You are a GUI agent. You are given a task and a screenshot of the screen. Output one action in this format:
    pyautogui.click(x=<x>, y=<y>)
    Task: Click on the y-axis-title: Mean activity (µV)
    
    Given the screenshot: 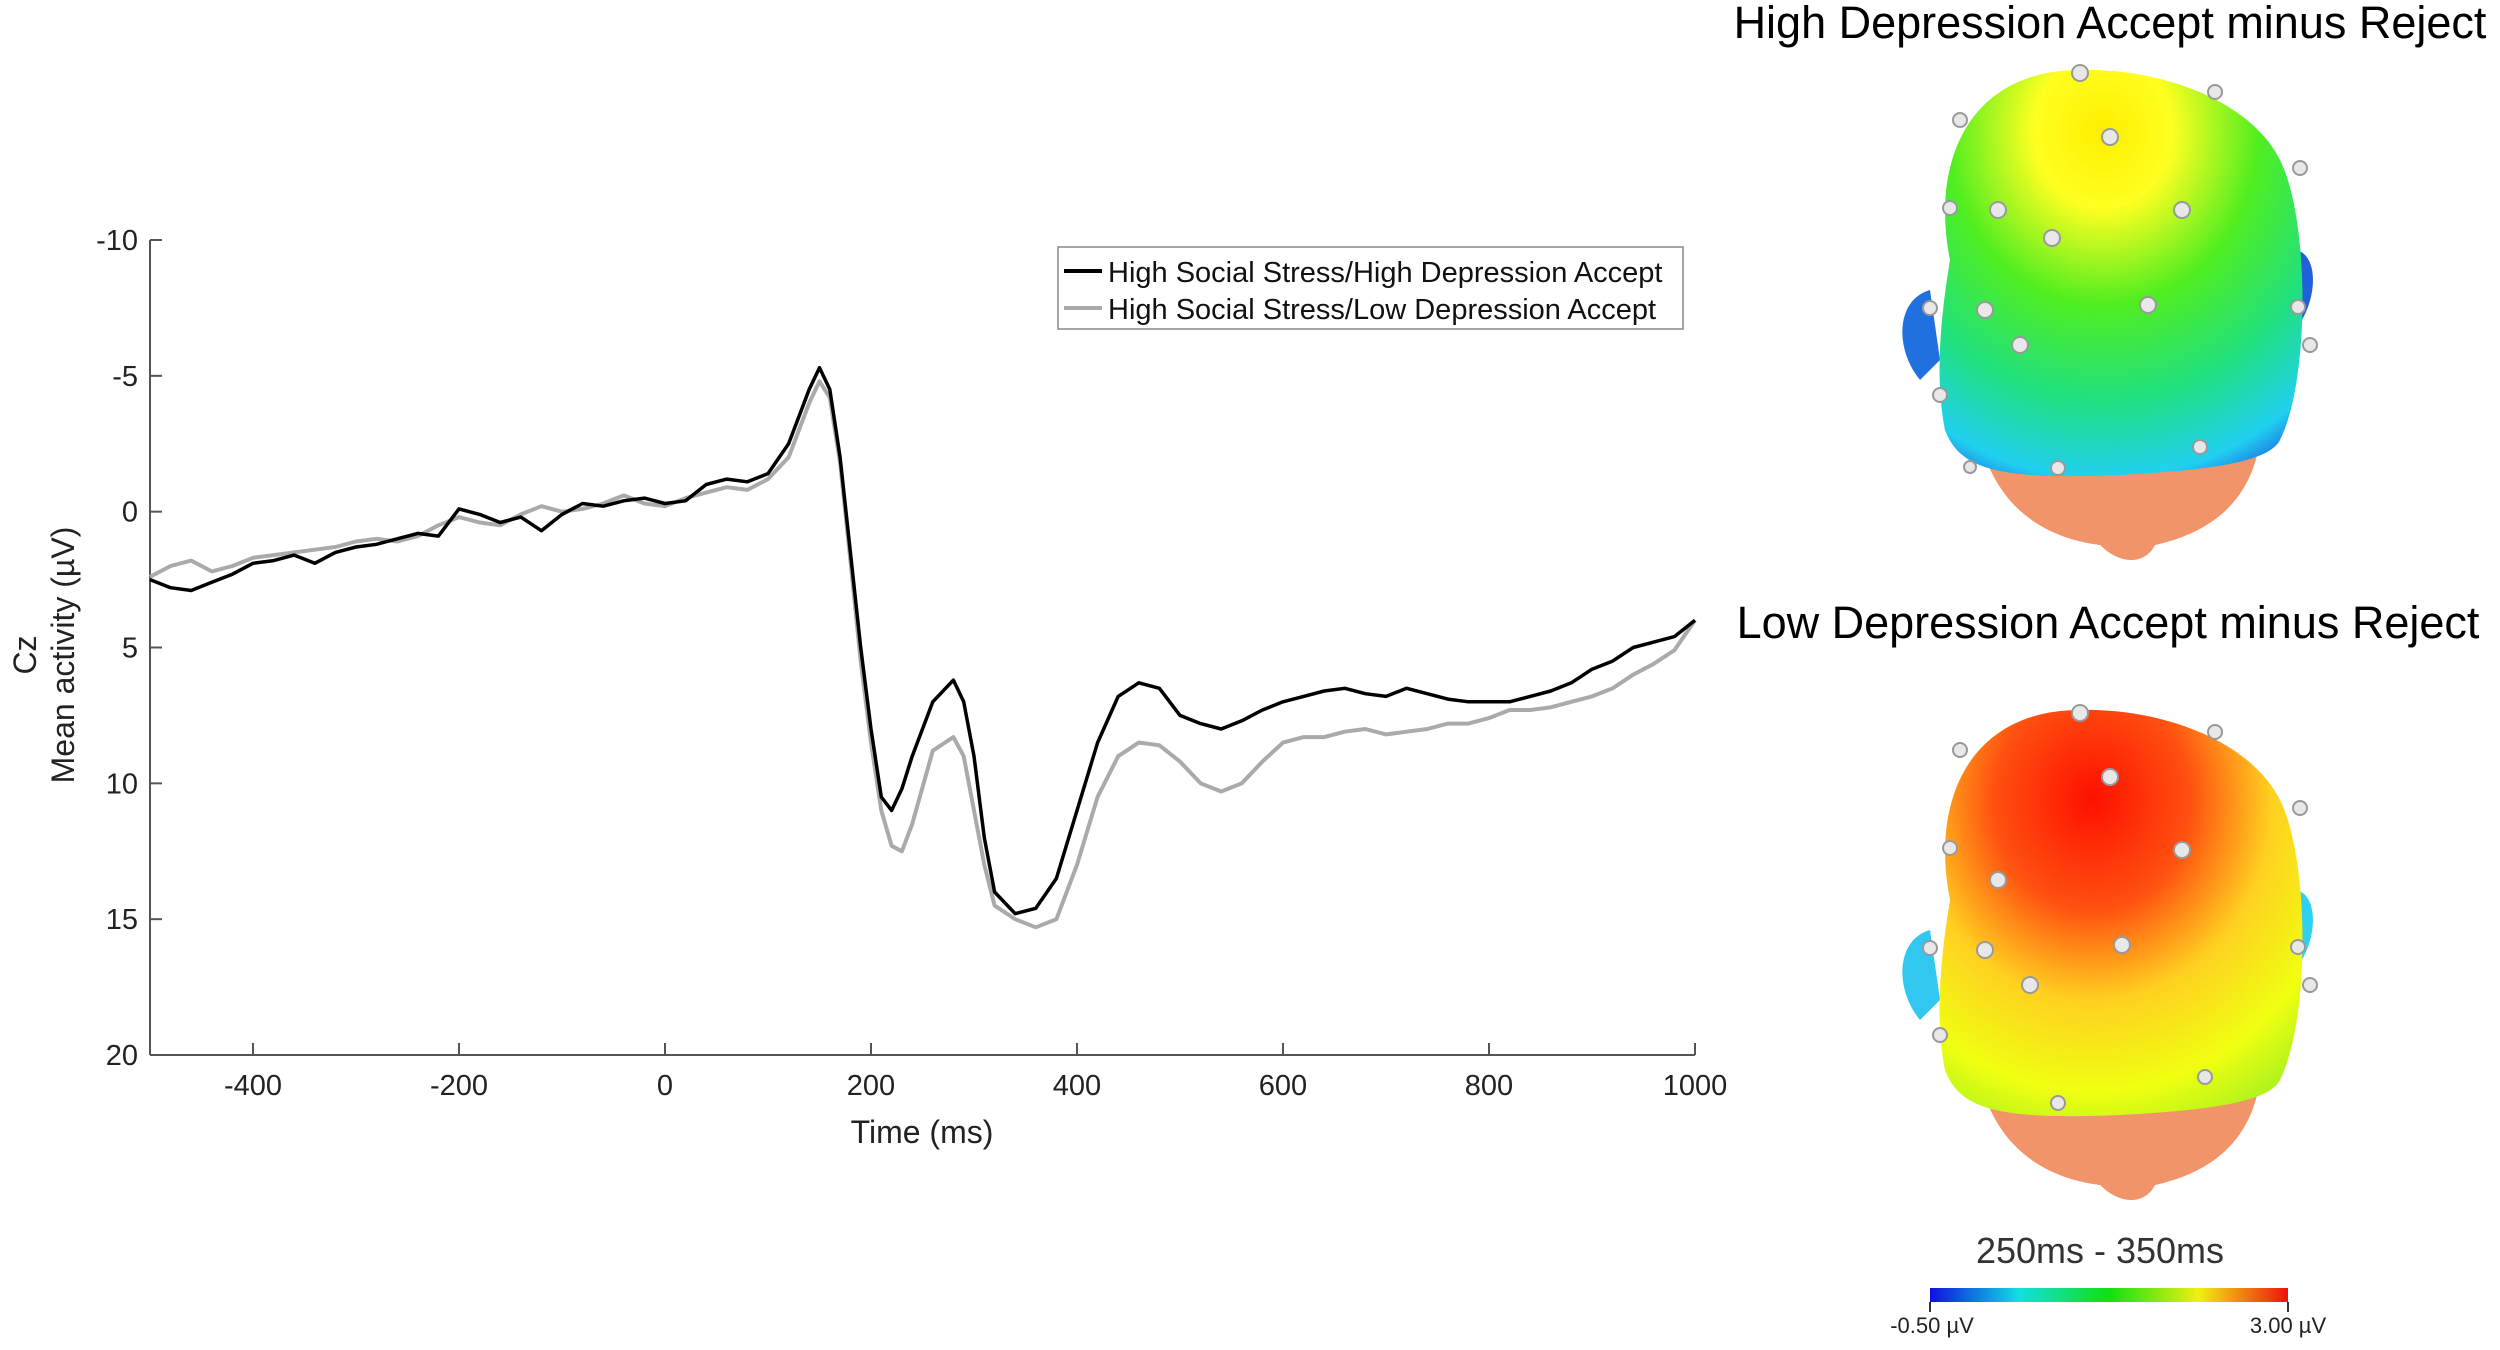 What is the action you would take?
    pyautogui.click(x=63, y=655)
    